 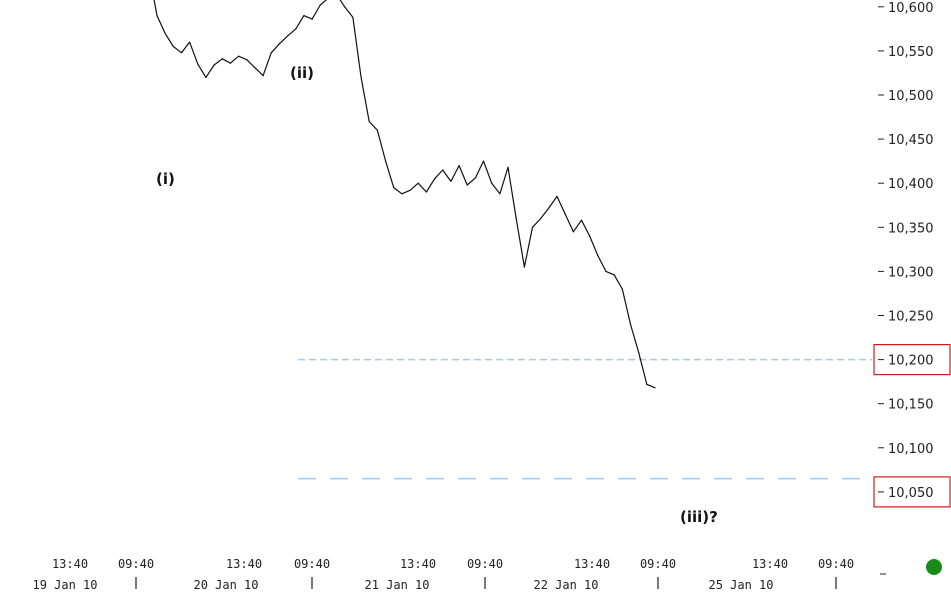 What do you see at coordinates (565, 585) in the screenshot?
I see `x-day-label: 22 Jan 10` at bounding box center [565, 585].